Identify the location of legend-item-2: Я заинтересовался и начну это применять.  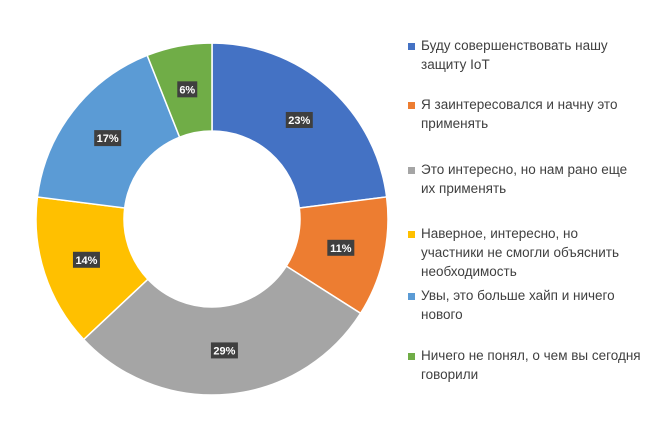
(526, 114).